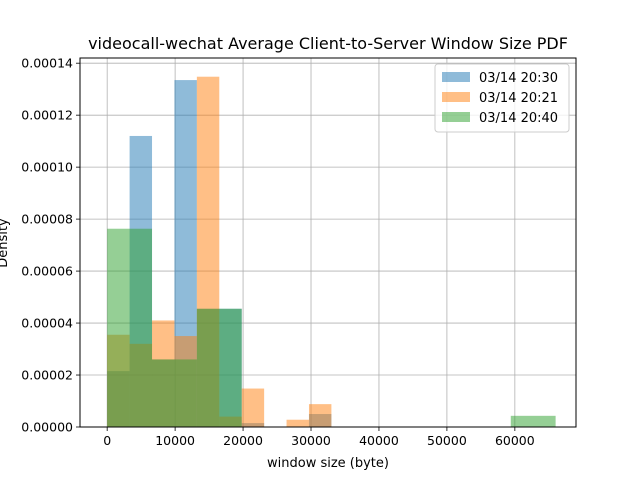  What do you see at coordinates (243, 440) in the screenshot?
I see `x-tick-label: 20000` at bounding box center [243, 440].